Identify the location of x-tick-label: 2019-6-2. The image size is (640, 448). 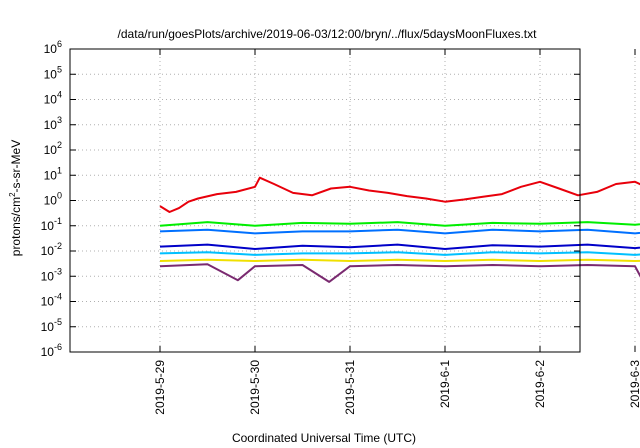
(540, 384).